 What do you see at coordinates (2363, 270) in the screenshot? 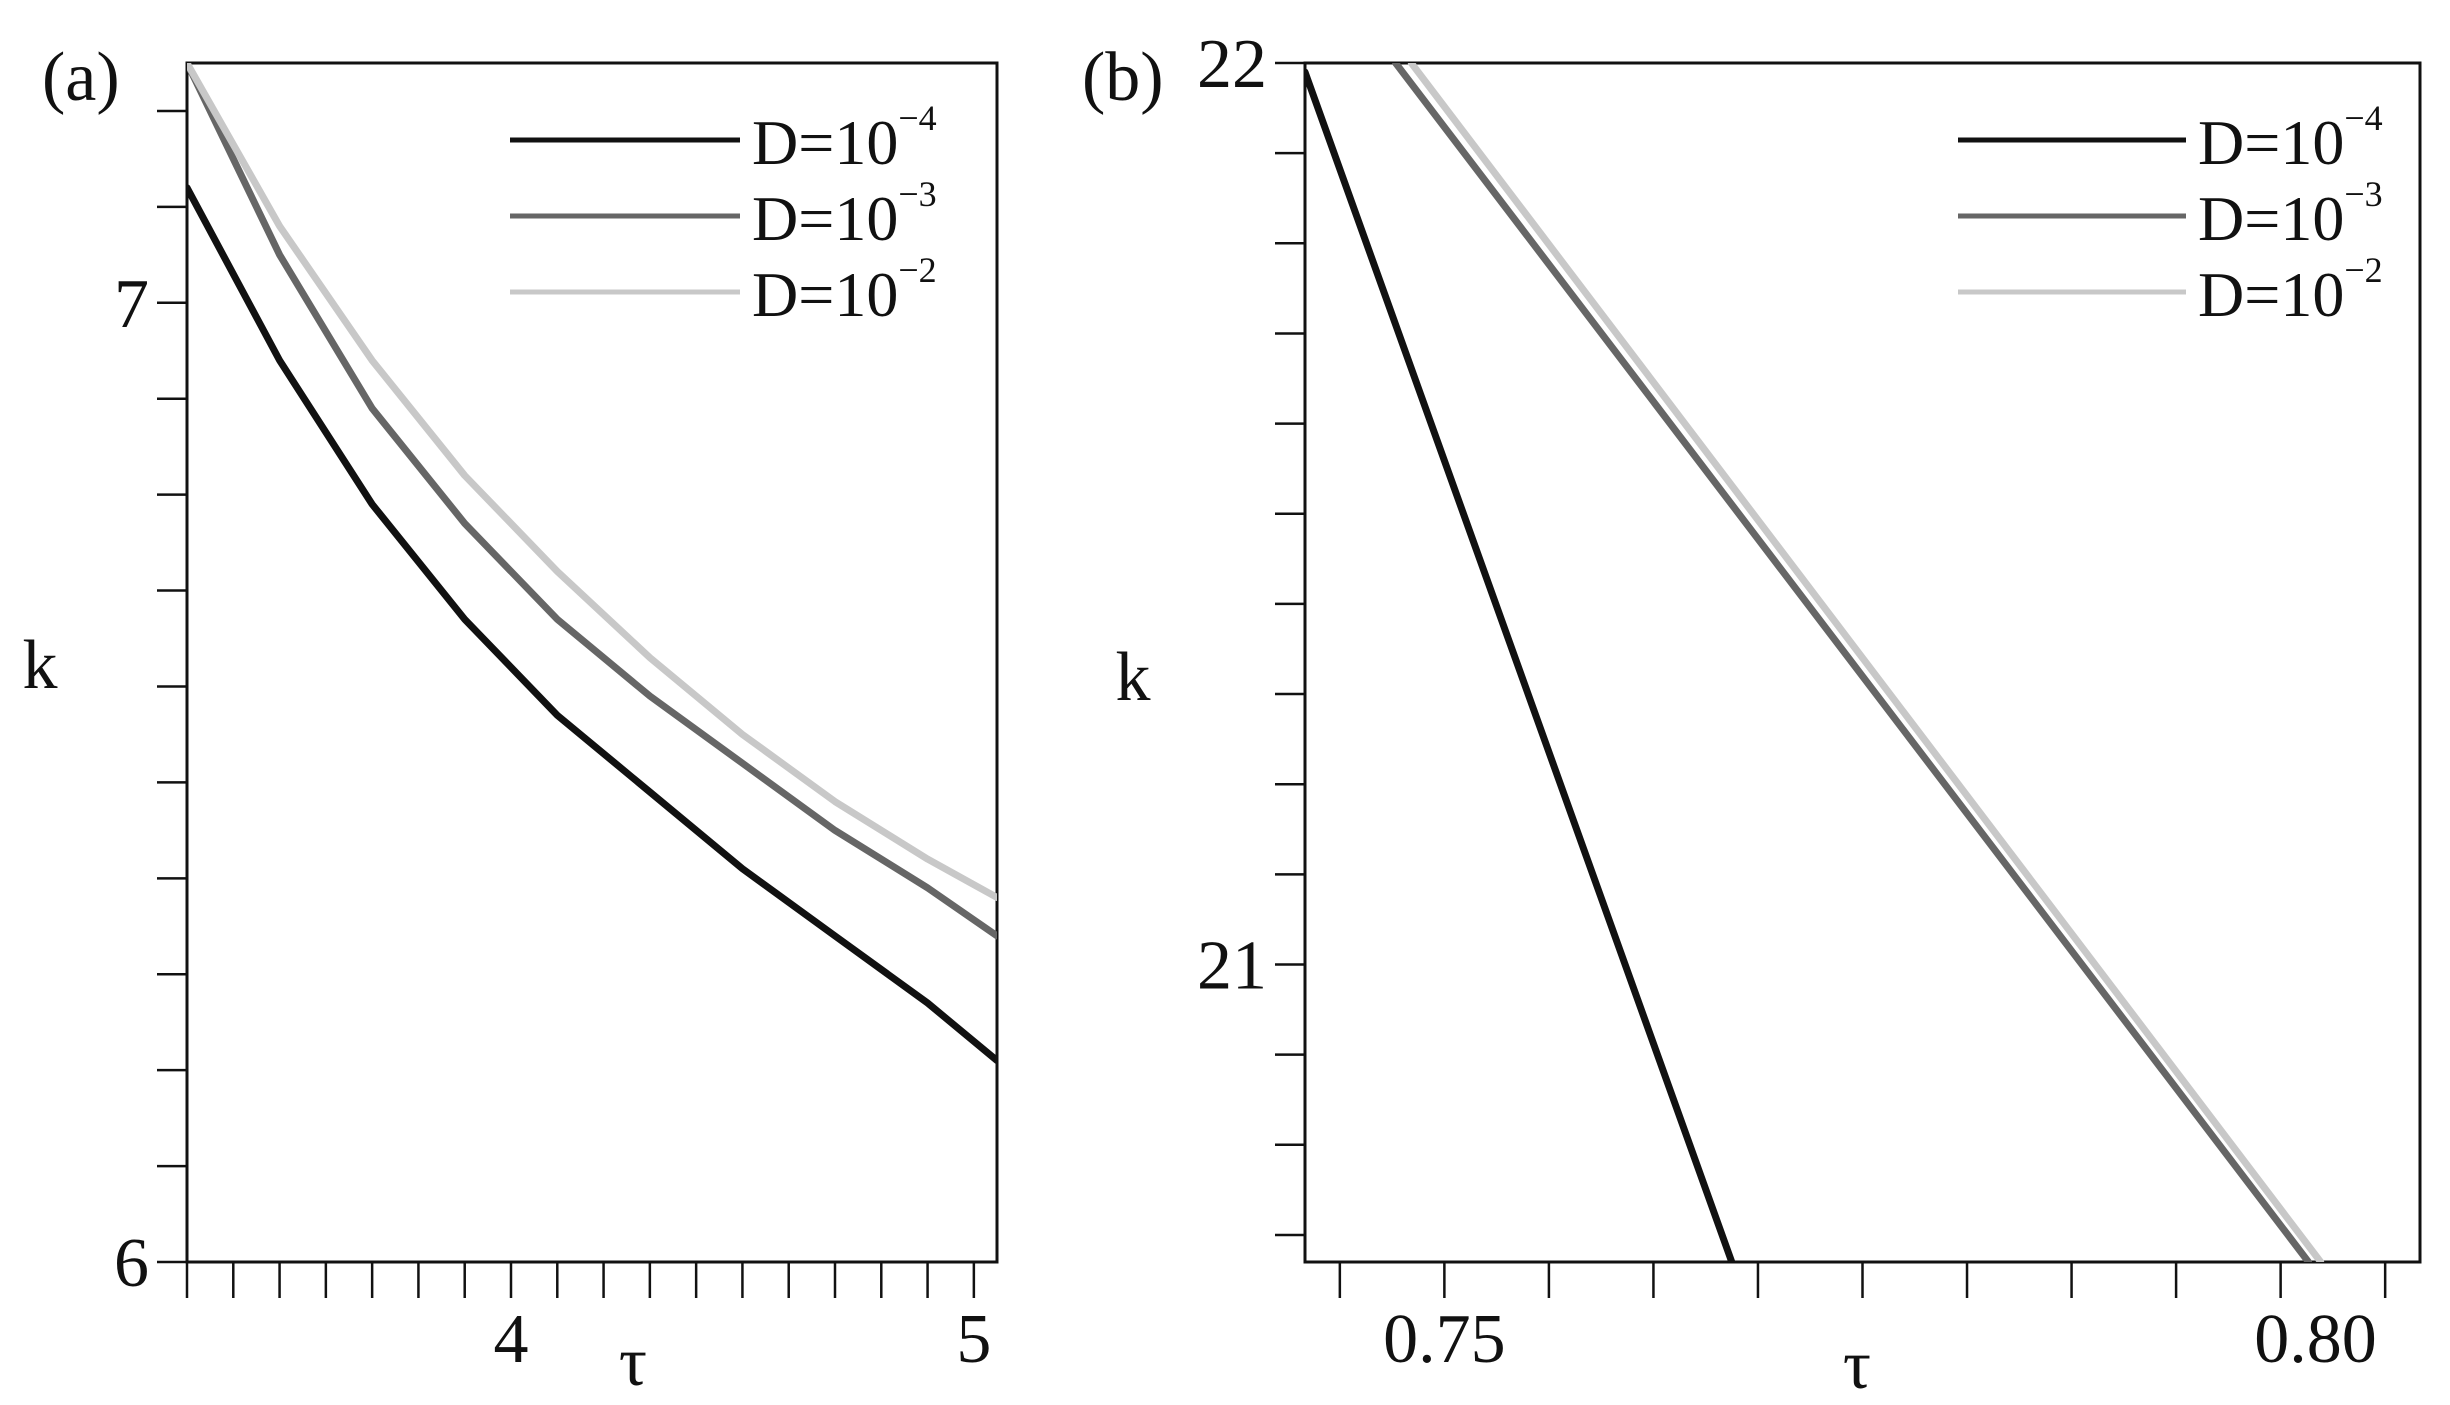
I see `panel-b-legend-exponent-3: −2` at bounding box center [2363, 270].